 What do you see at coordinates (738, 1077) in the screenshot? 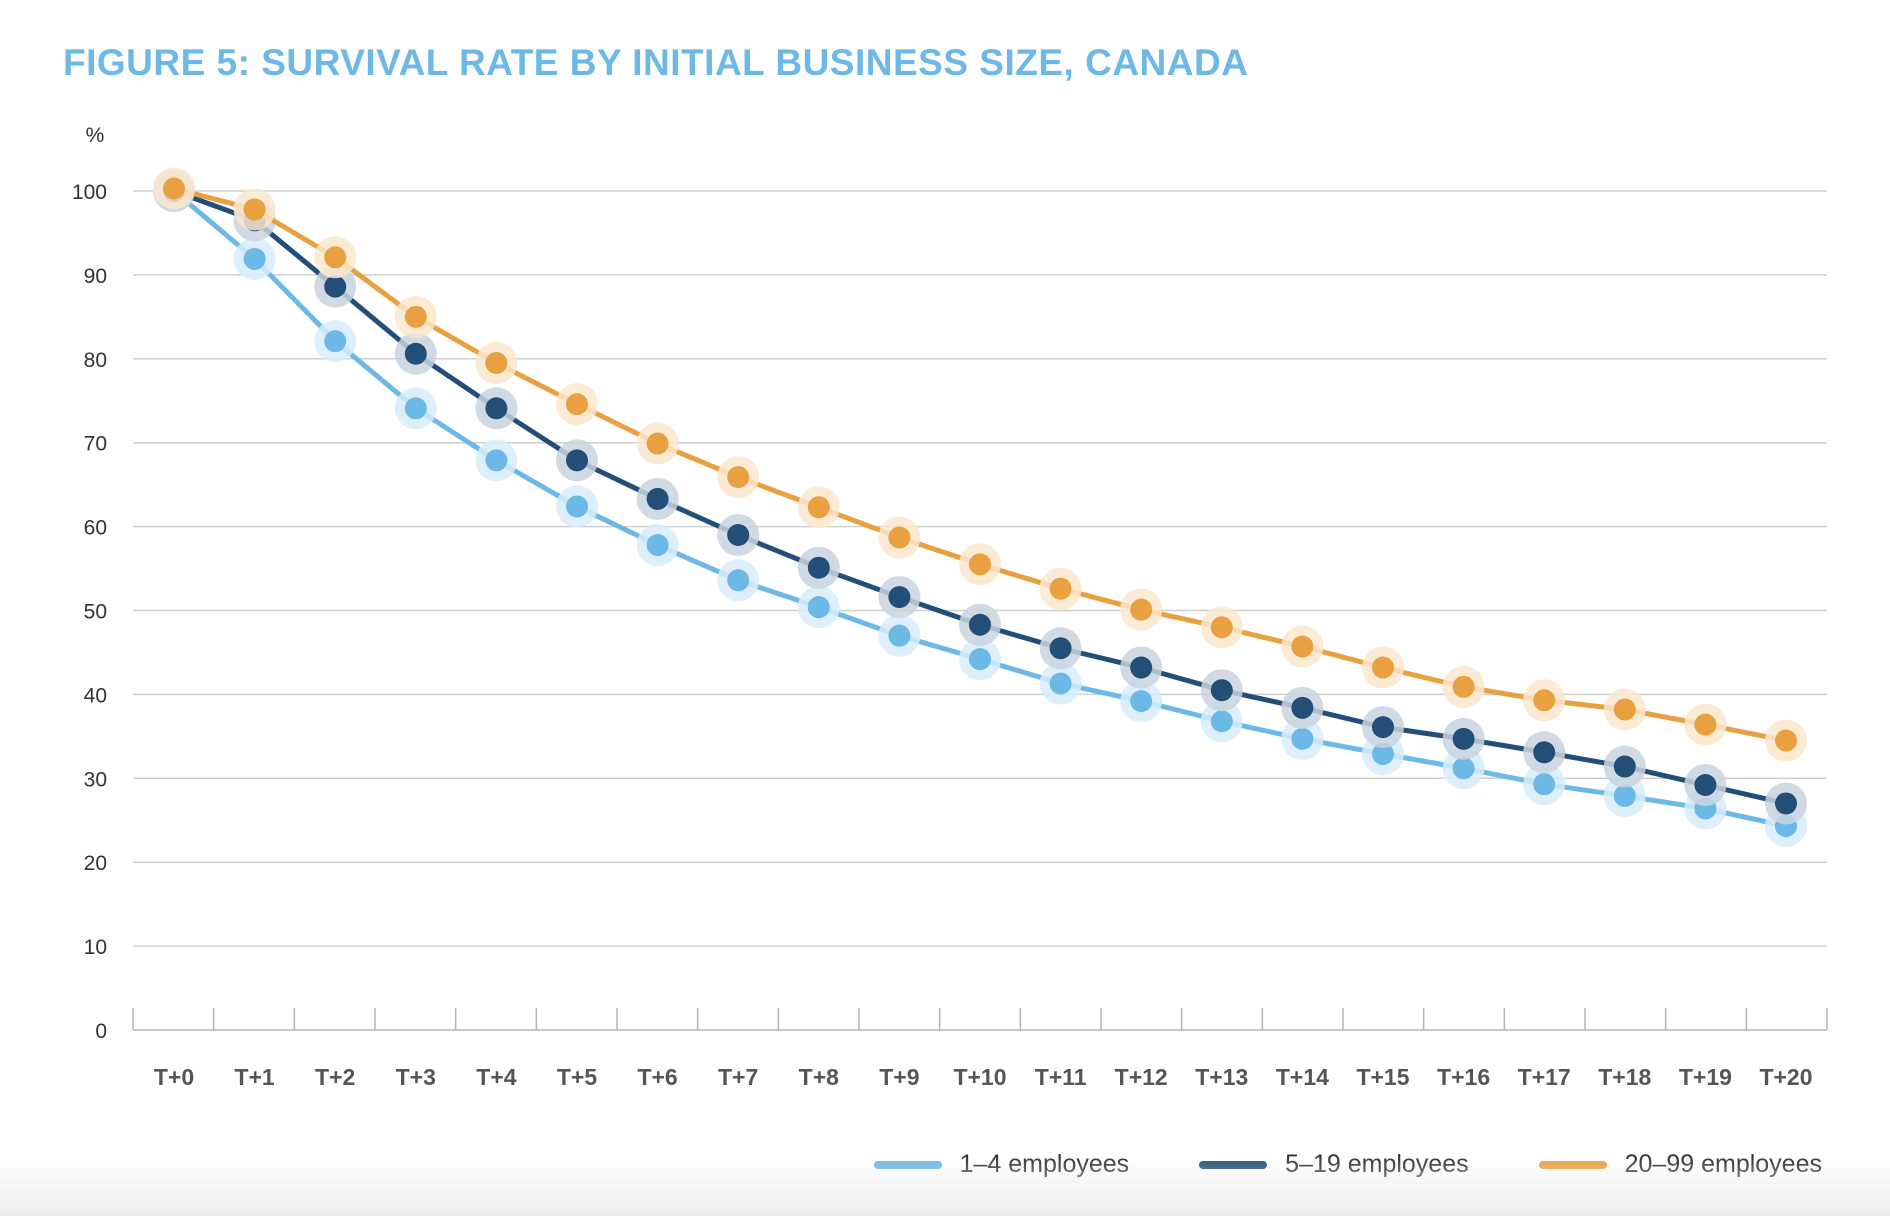
I see `x-tick-label: T+7` at bounding box center [738, 1077].